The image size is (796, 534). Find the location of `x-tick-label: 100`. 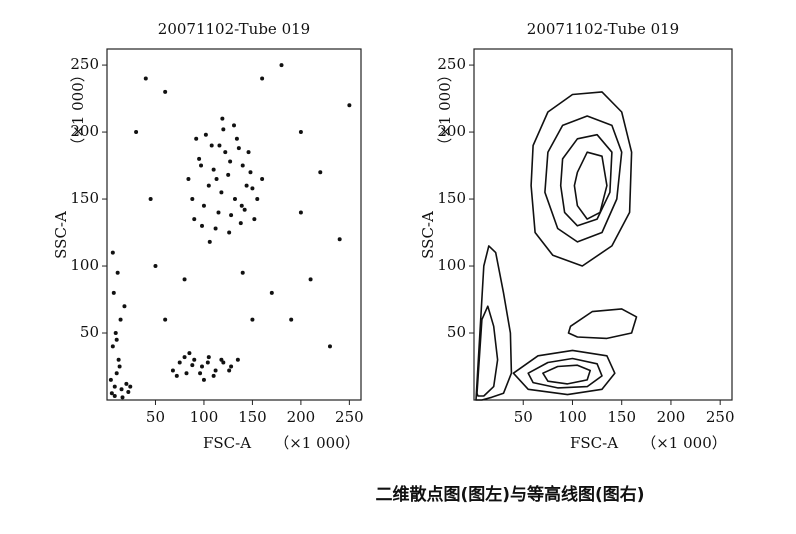

x-tick-label: 100 is located at coordinates (204, 417).